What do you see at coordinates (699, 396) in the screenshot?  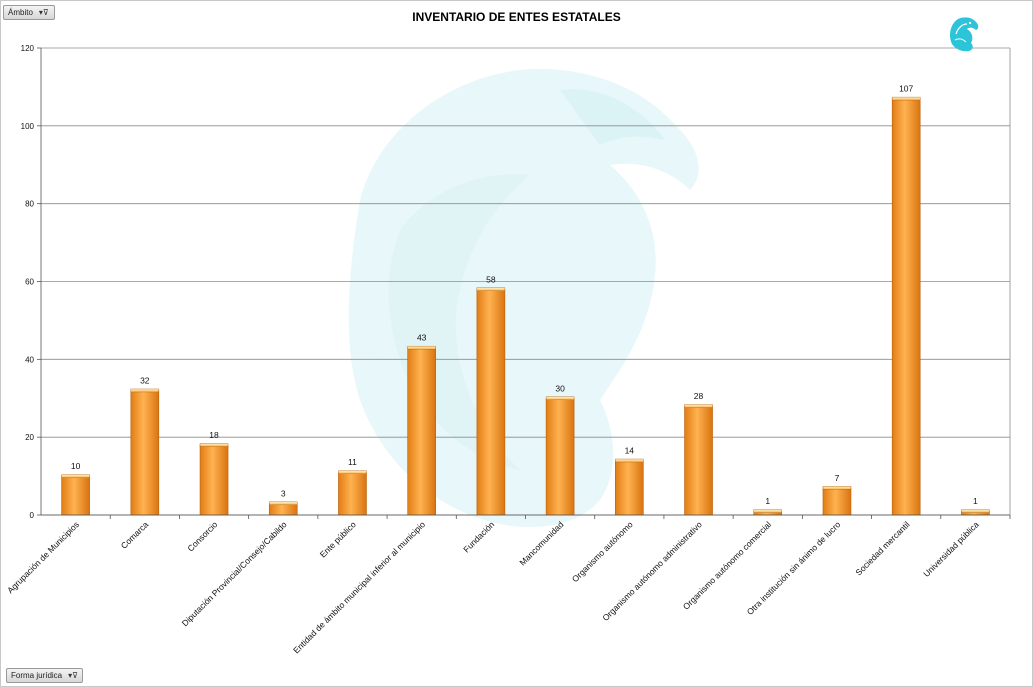 I see `data-label: 28` at bounding box center [699, 396].